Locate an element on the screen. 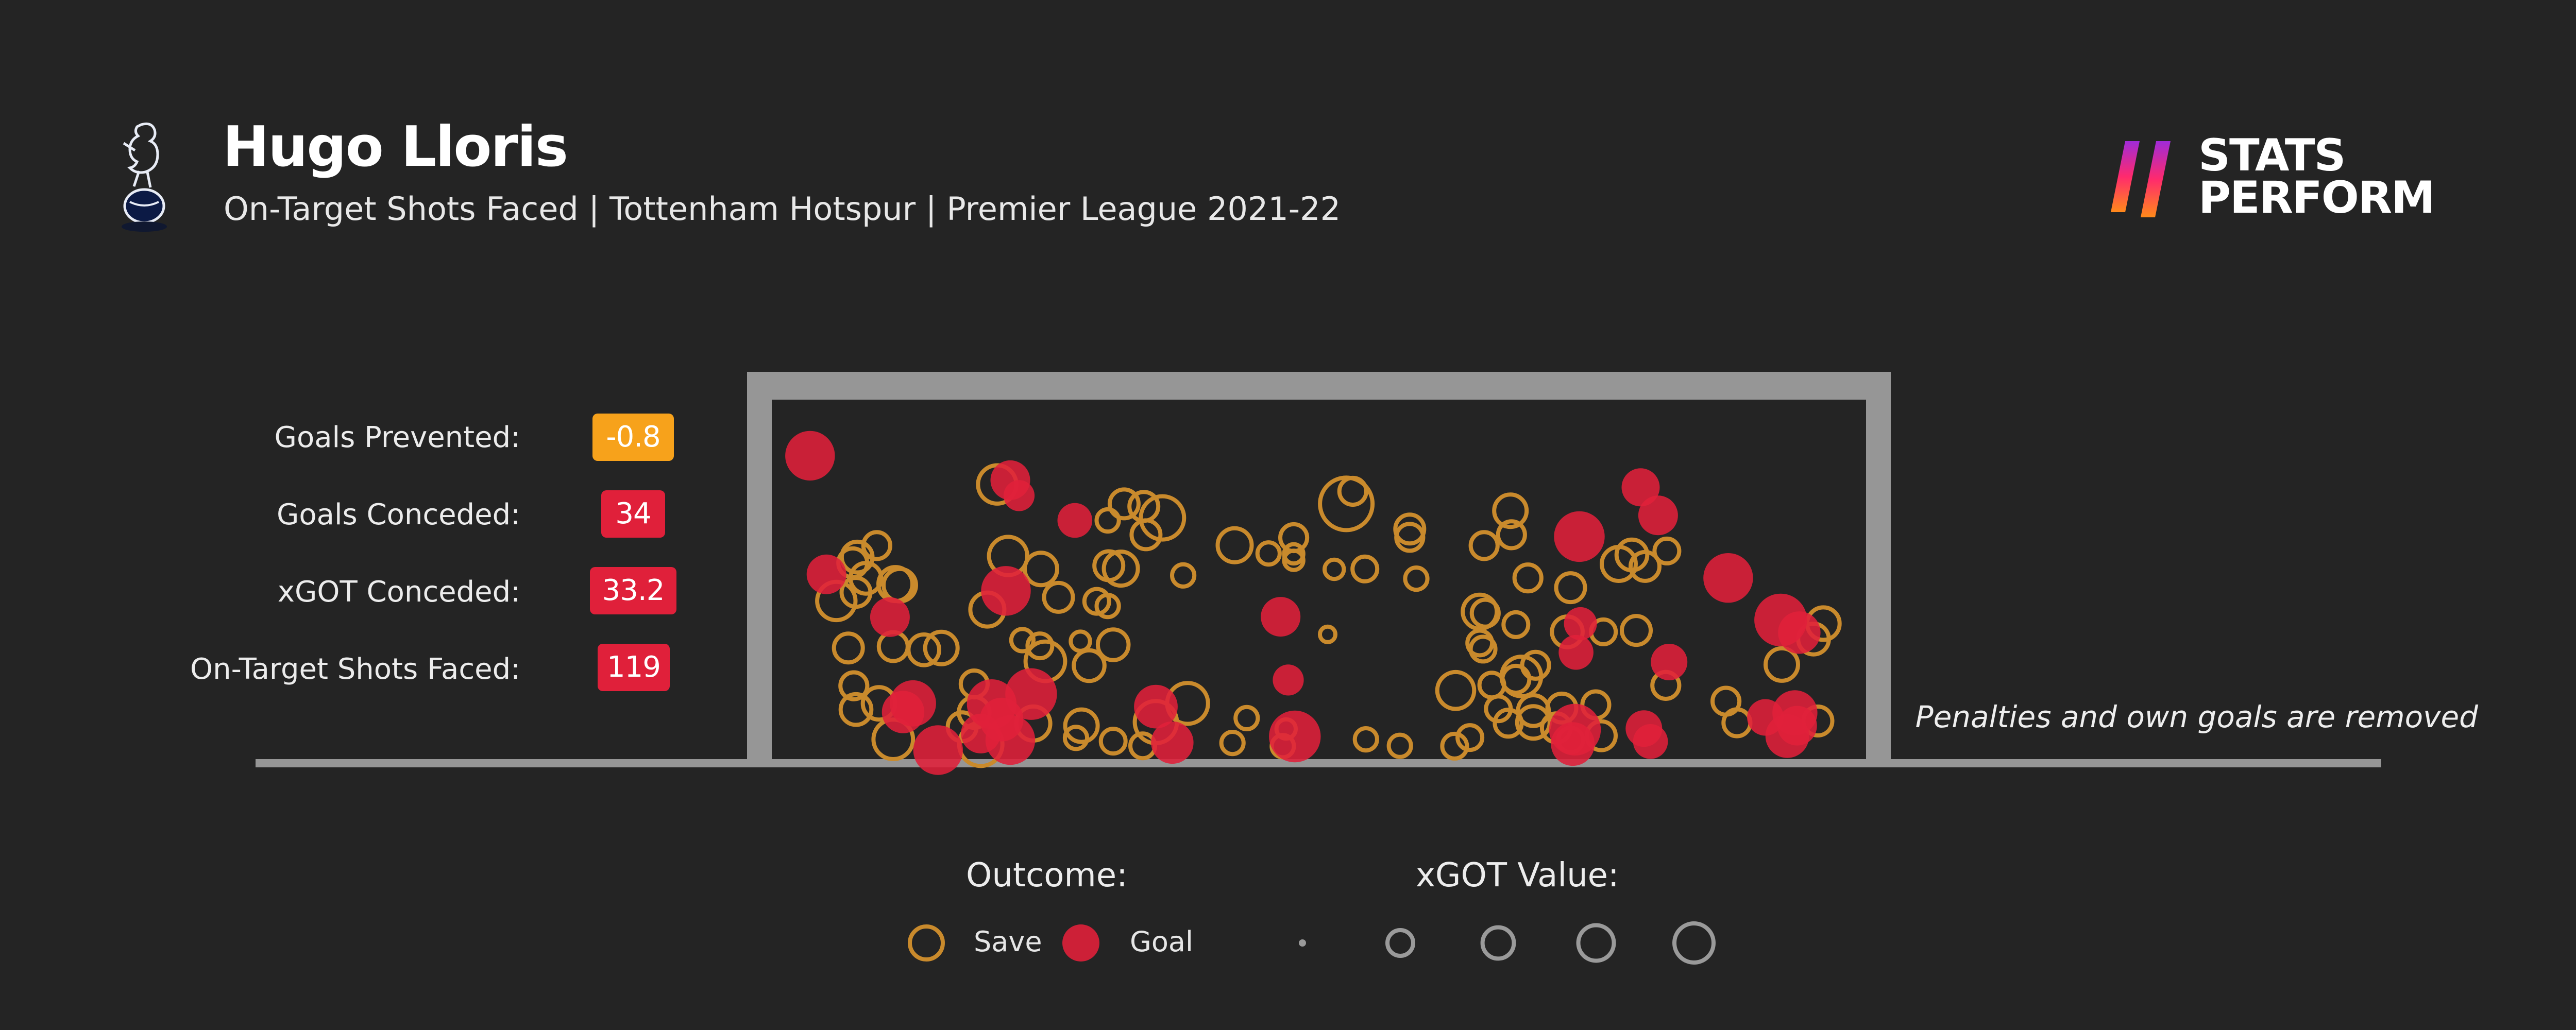  legend-save-label: Save is located at coordinates (1008, 941).